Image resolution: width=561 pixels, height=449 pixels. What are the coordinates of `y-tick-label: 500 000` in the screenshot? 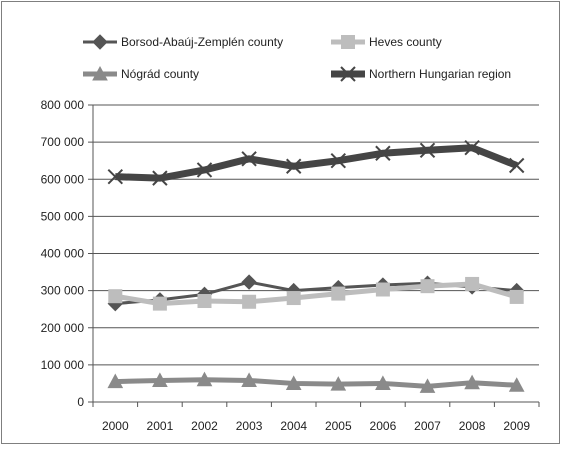 It's located at (63, 216).